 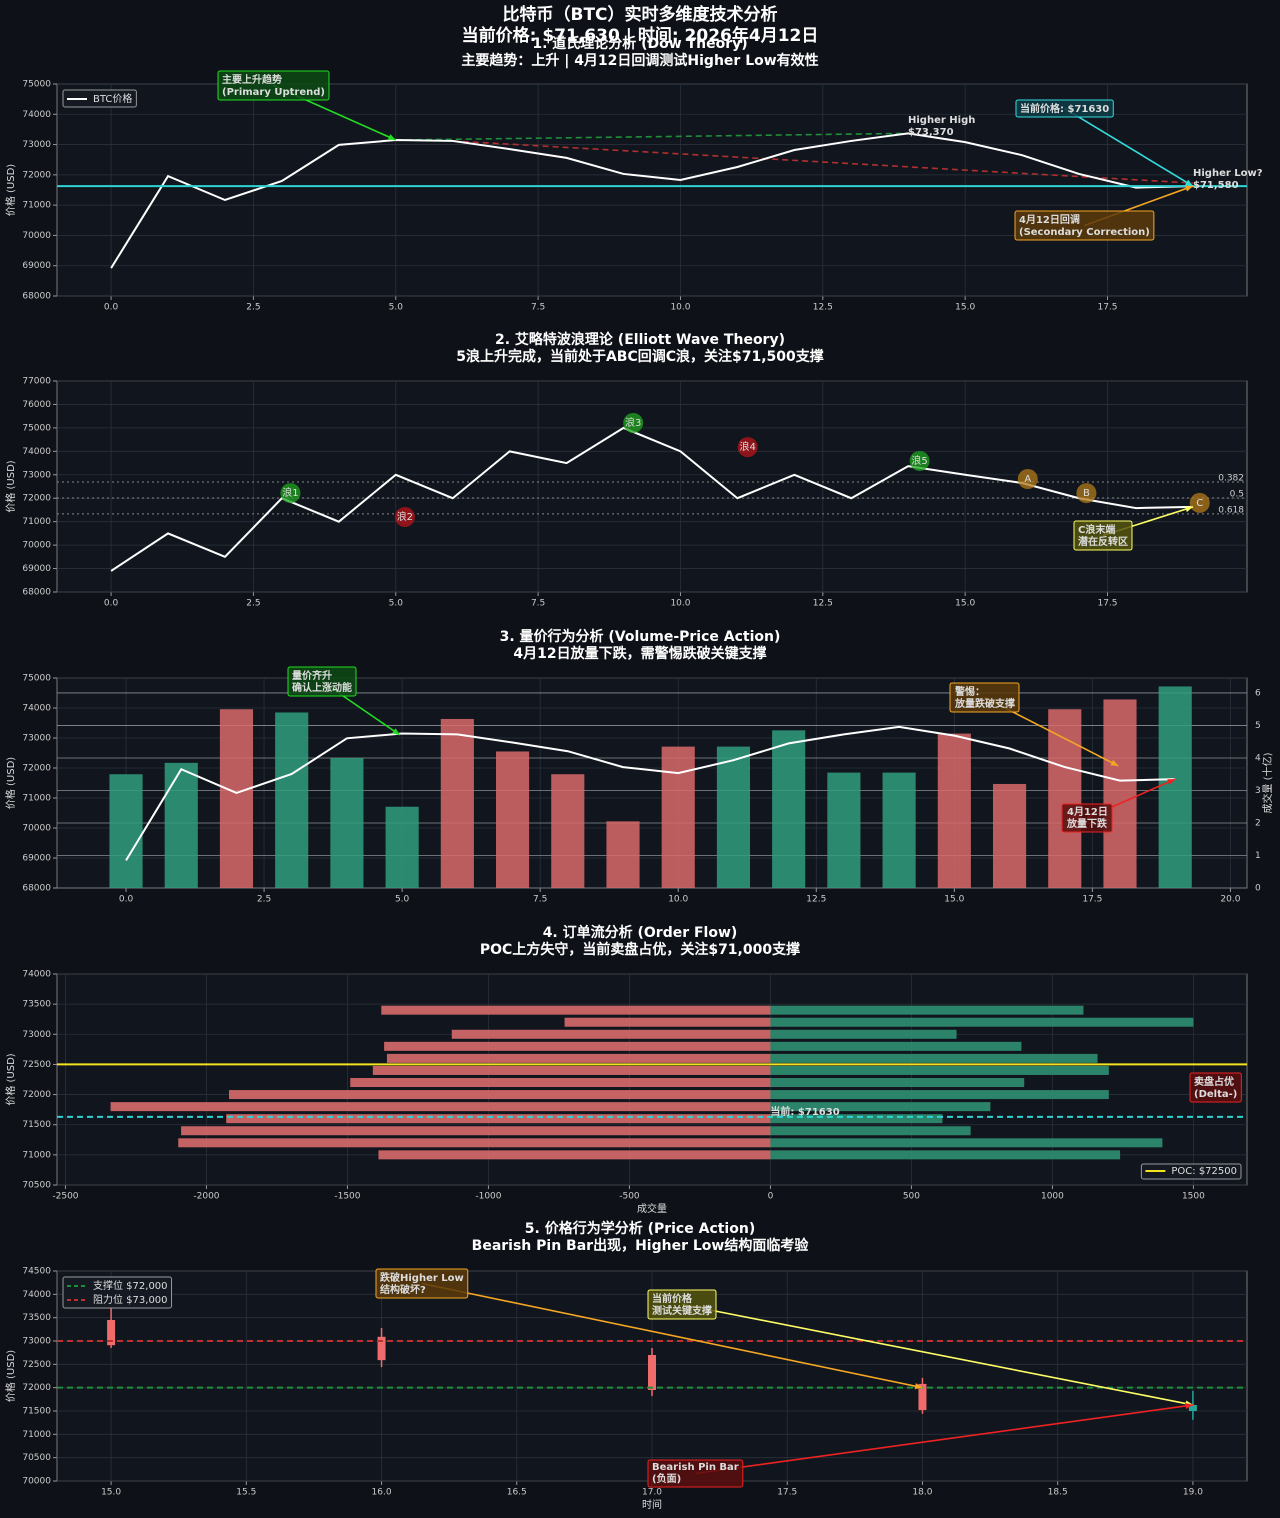 I want to click on annotation: 4月12日回调(Secondary Correction), so click(x=1104, y=213).